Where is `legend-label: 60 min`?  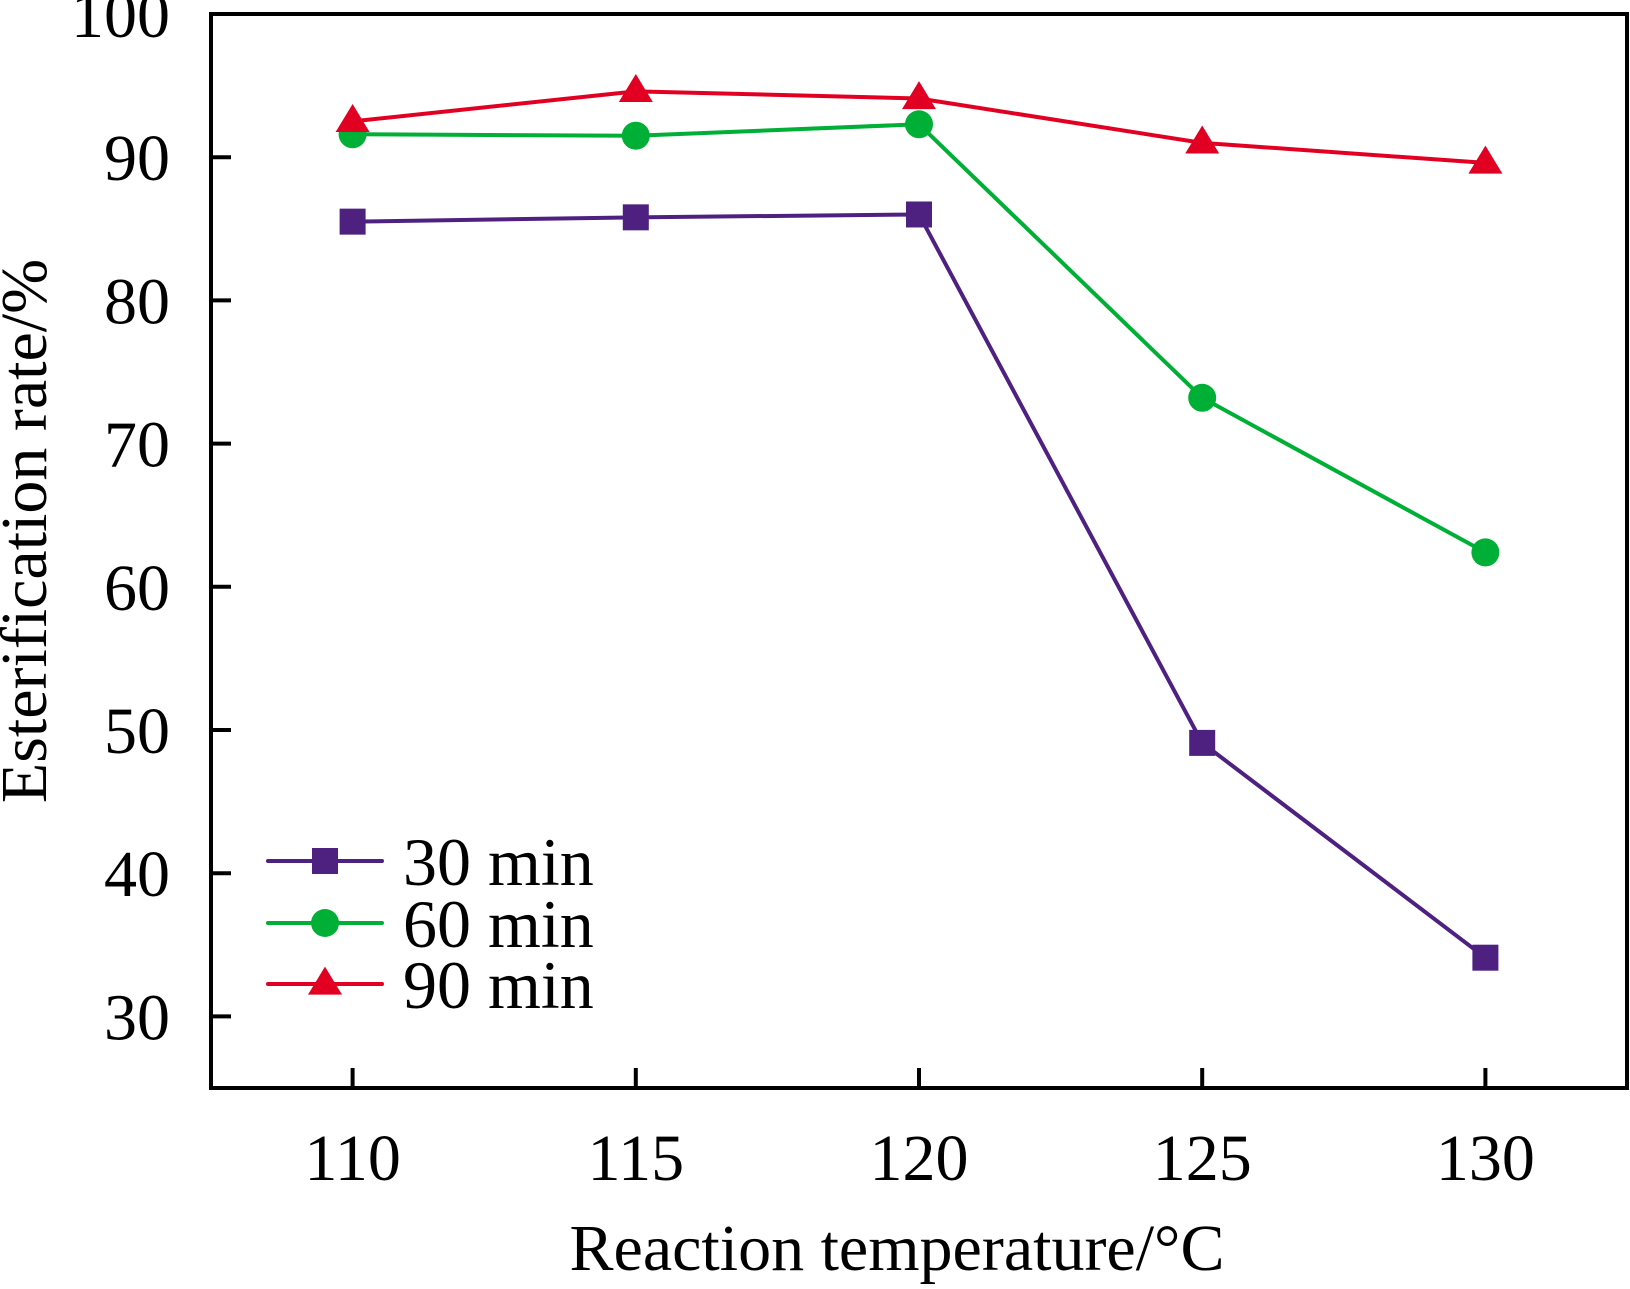 legend-label: 60 min is located at coordinates (498, 924).